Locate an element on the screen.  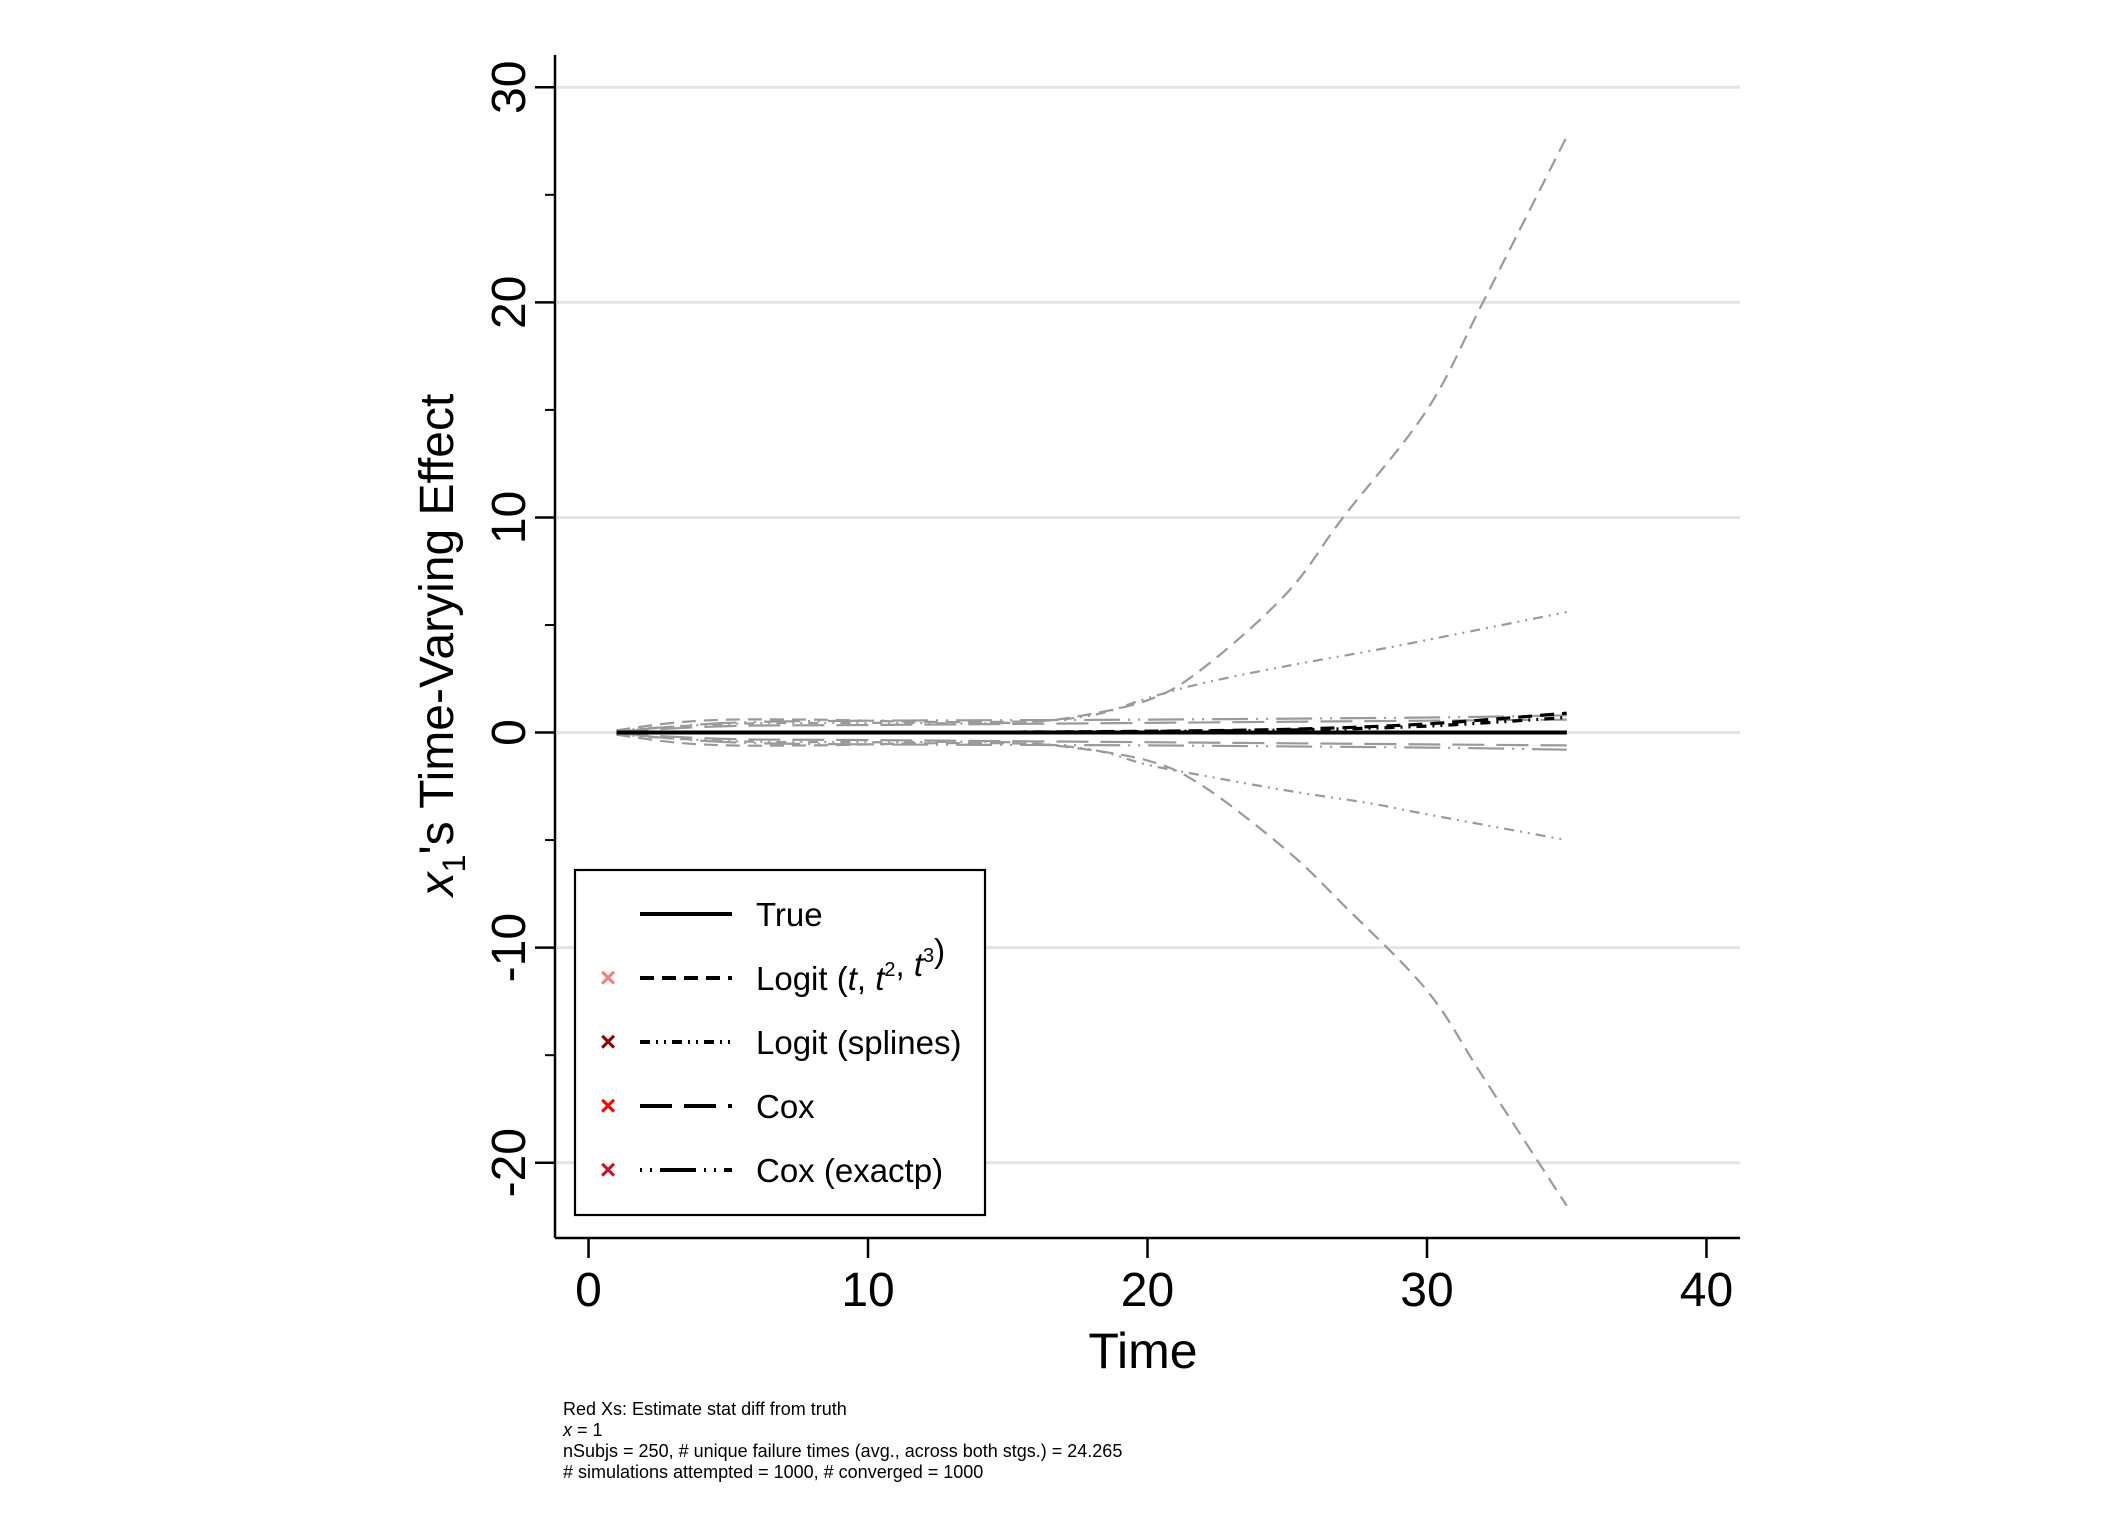
x-axis-title: Time is located at coordinates (1142, 1351).